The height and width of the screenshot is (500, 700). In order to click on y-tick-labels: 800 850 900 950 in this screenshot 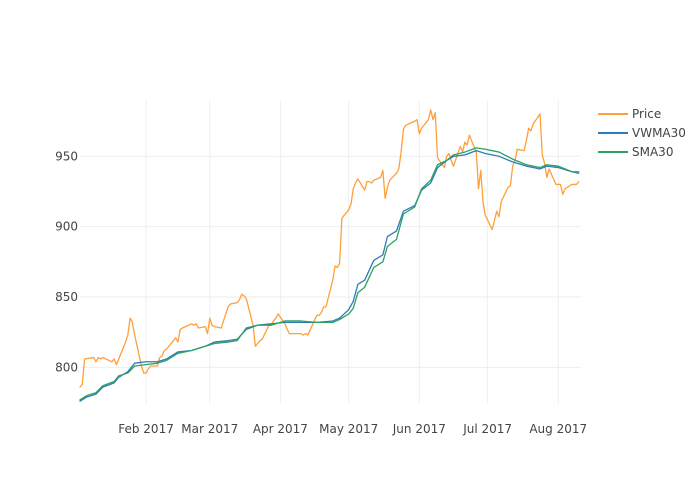, I will do `click(66, 261)`.